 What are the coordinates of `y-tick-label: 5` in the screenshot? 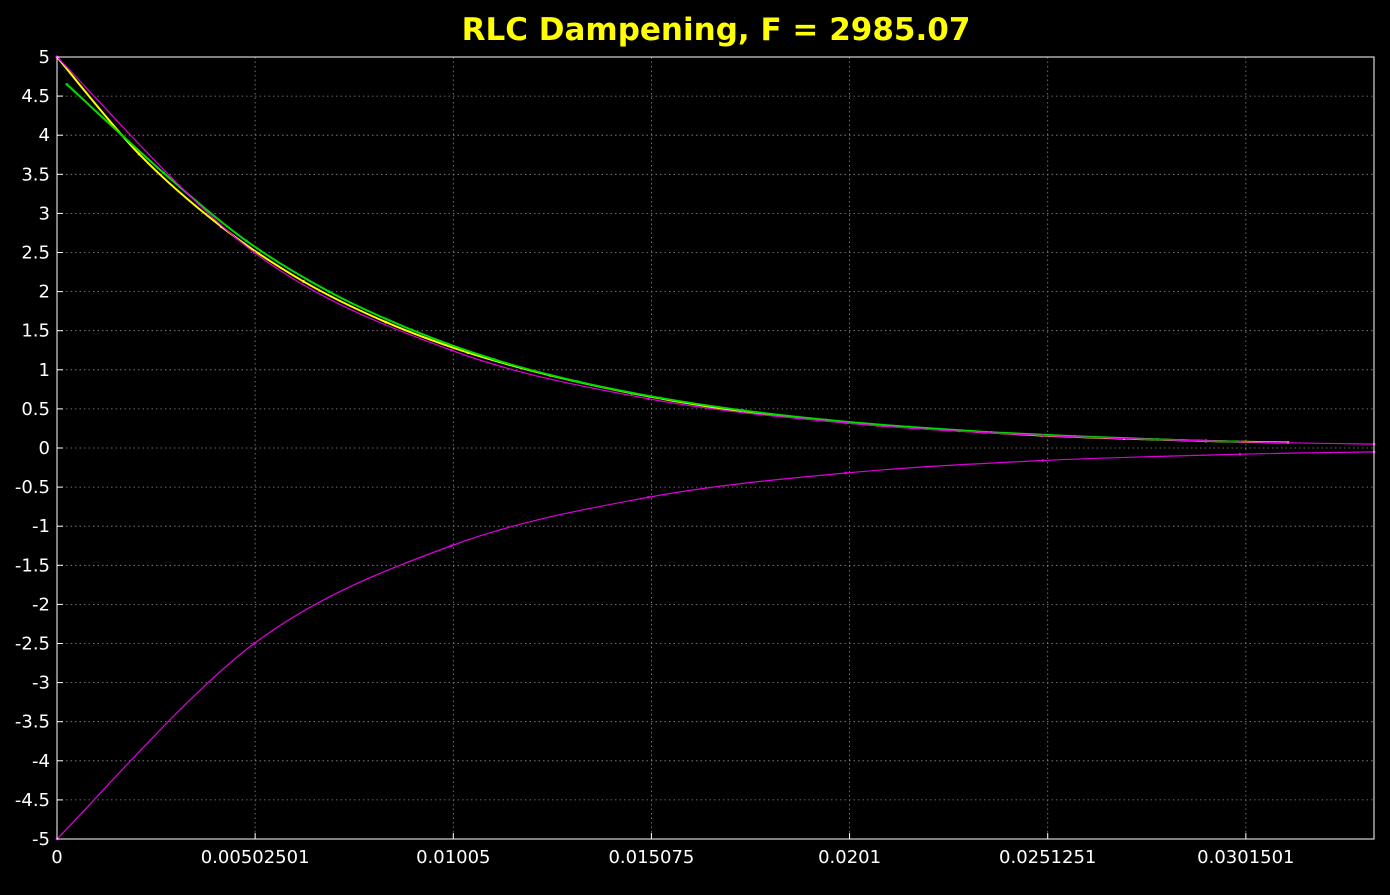 It's located at (44, 57).